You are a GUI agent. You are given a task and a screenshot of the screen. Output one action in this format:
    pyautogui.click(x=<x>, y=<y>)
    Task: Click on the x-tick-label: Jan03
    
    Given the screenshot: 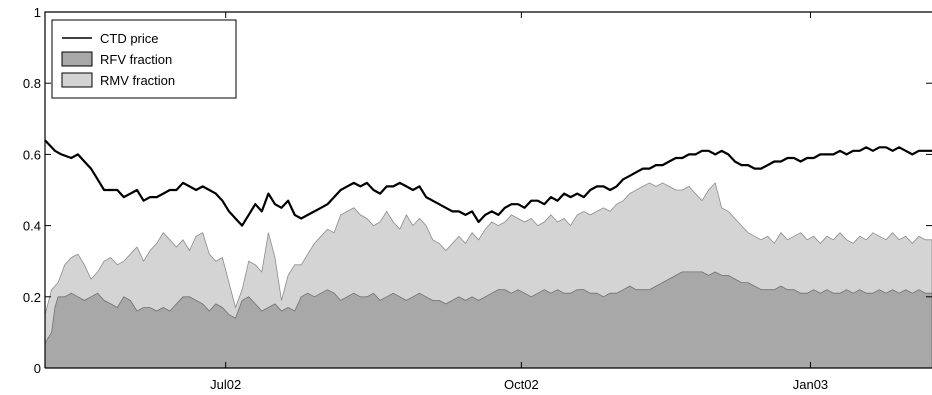 What is the action you would take?
    pyautogui.click(x=810, y=384)
    